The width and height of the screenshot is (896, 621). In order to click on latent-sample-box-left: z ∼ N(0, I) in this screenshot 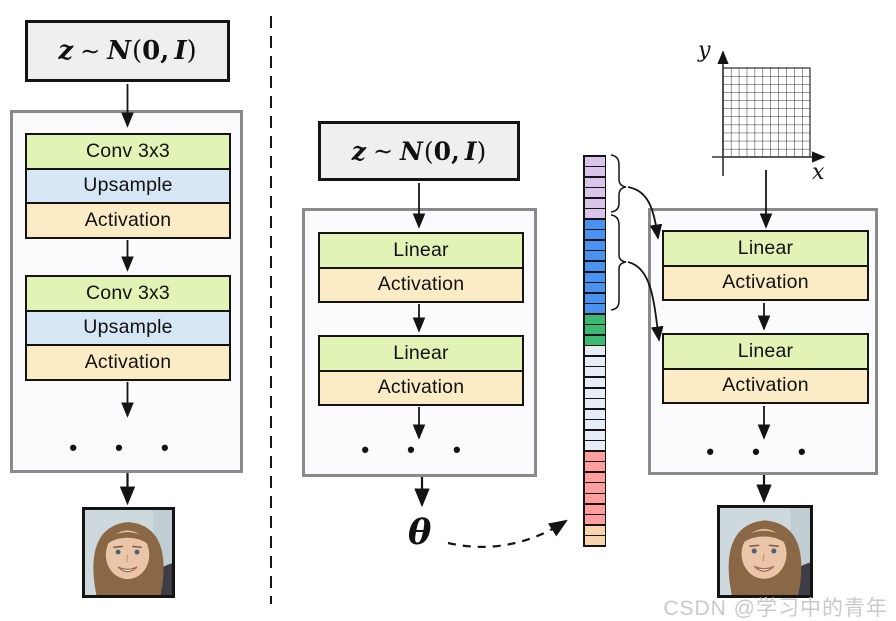, I will do `click(127, 51)`.